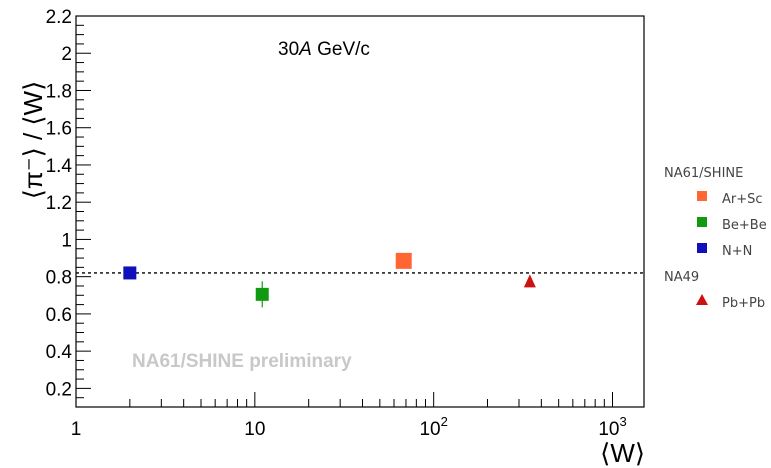  I want to click on y-tick-label: 1, so click(66, 240).